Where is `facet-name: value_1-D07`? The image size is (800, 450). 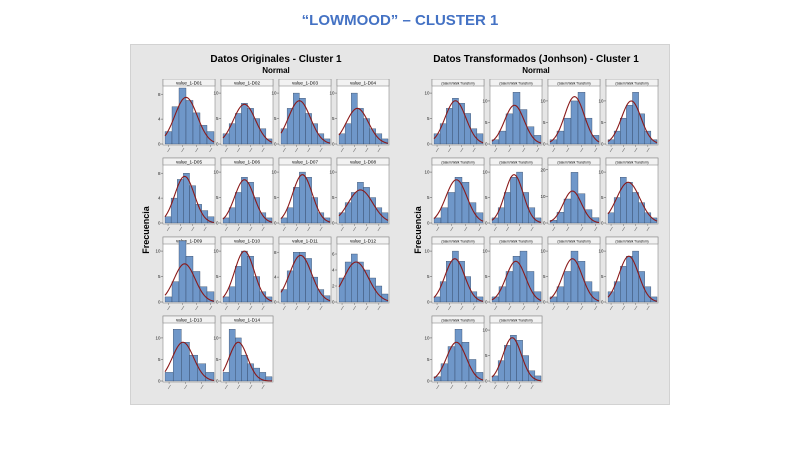
facet-name: value_1-D07 is located at coordinates (305, 161).